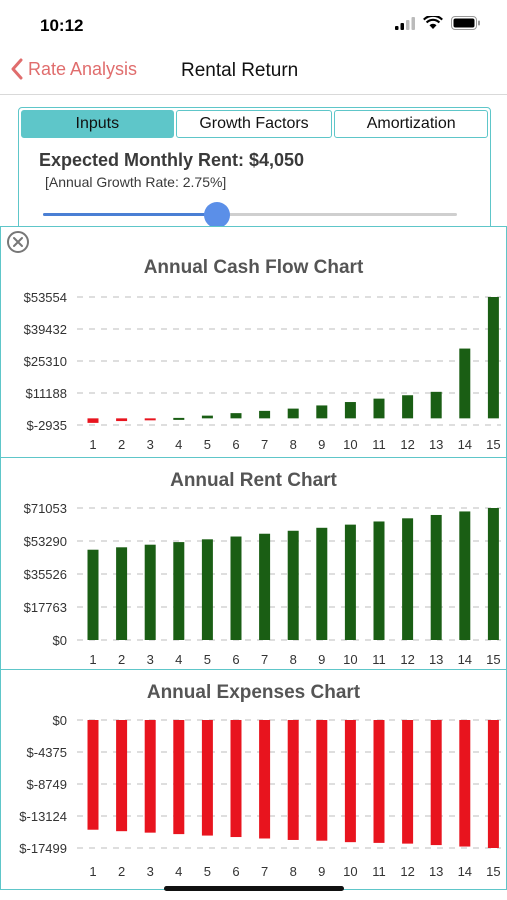  I want to click on cash-flow-x-tick-label: 3, so click(150, 444).